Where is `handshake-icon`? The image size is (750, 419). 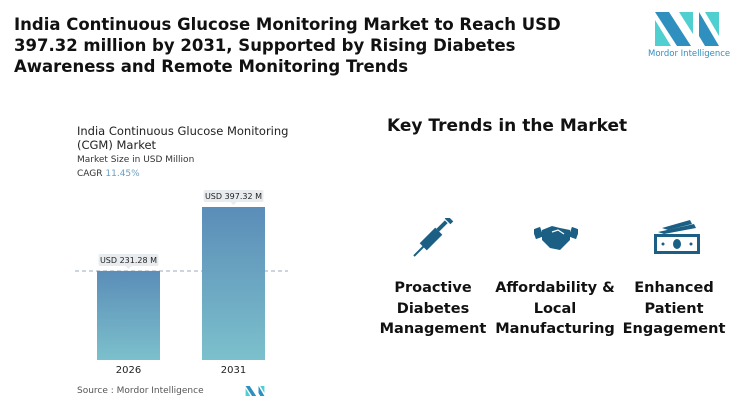 handshake-icon is located at coordinates (556, 238).